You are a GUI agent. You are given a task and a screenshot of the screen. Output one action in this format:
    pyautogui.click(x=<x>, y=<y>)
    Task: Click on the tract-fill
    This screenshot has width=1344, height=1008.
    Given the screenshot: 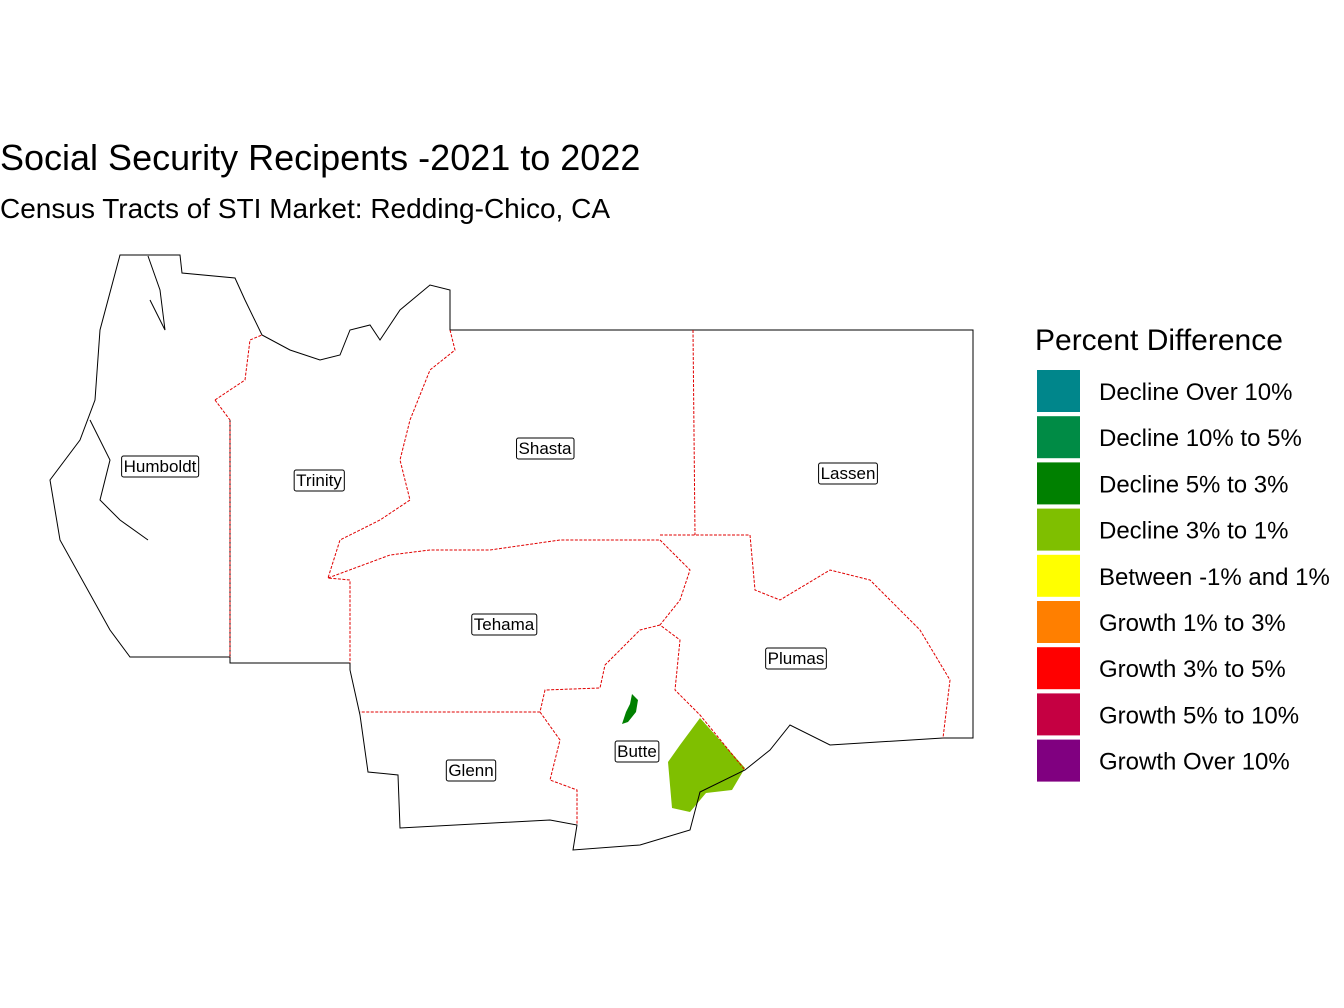 What is the action you would take?
    pyautogui.click(x=683, y=753)
    